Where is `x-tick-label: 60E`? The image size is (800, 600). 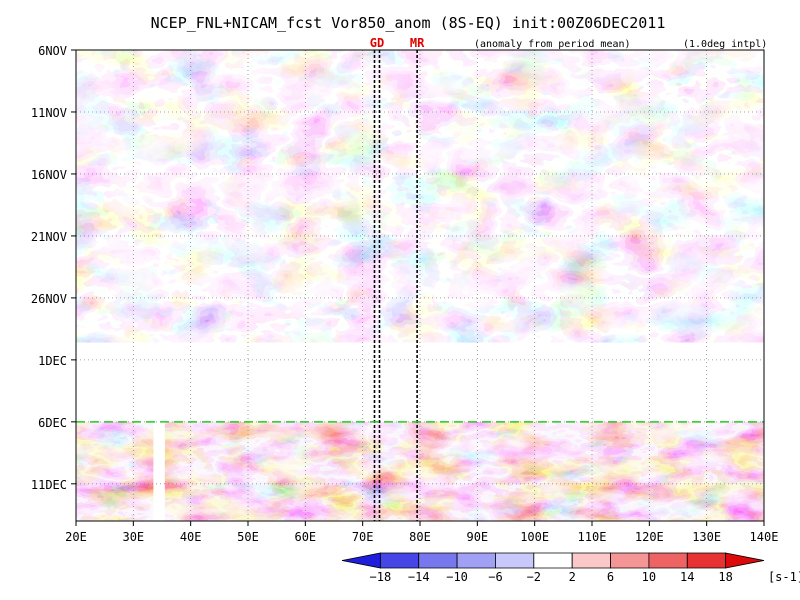 x-tick-label: 60E is located at coordinates (305, 537).